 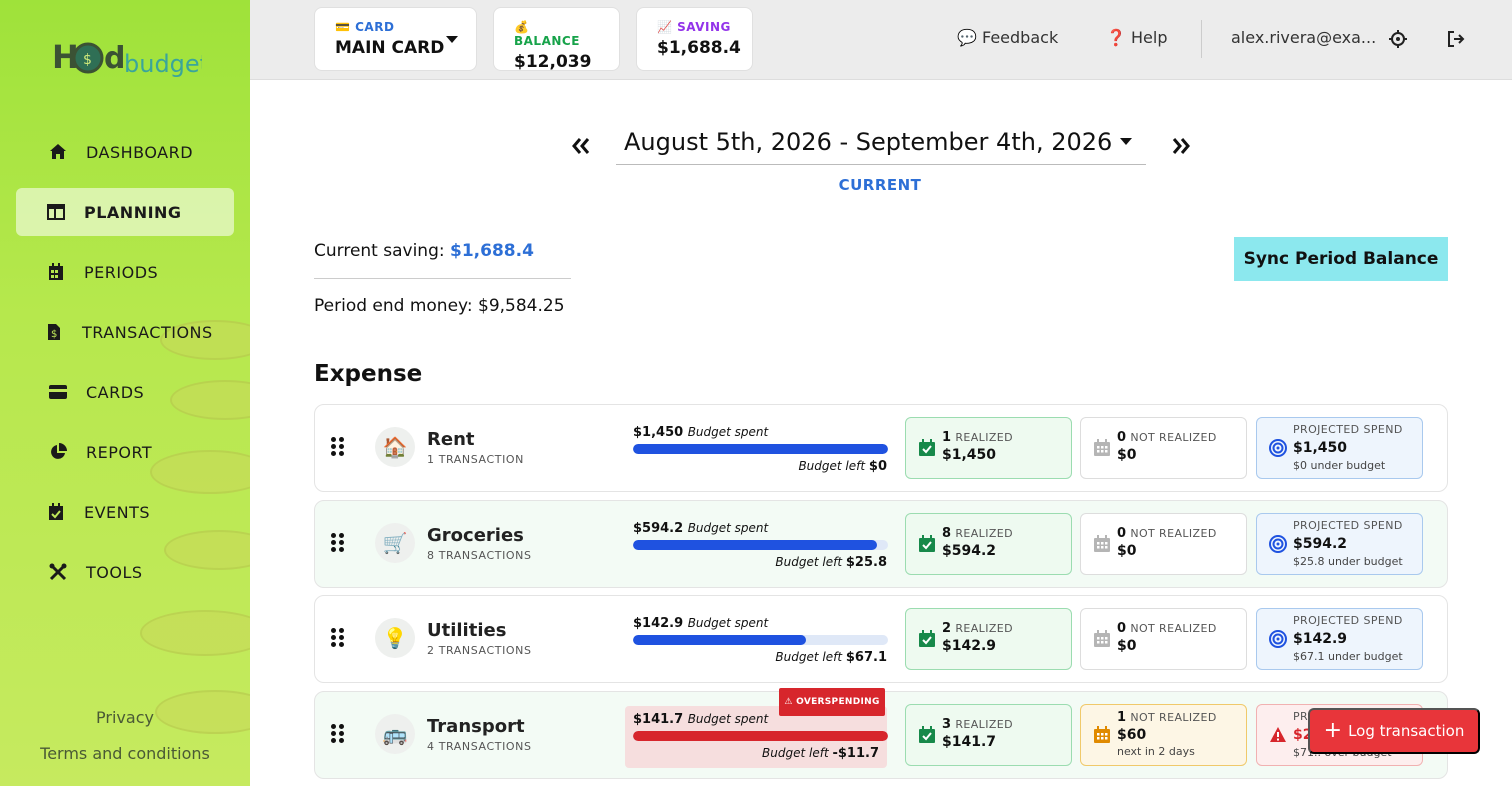 What do you see at coordinates (988, 448) in the screenshot?
I see `realized-box: 1 REALIZED $1,450` at bounding box center [988, 448].